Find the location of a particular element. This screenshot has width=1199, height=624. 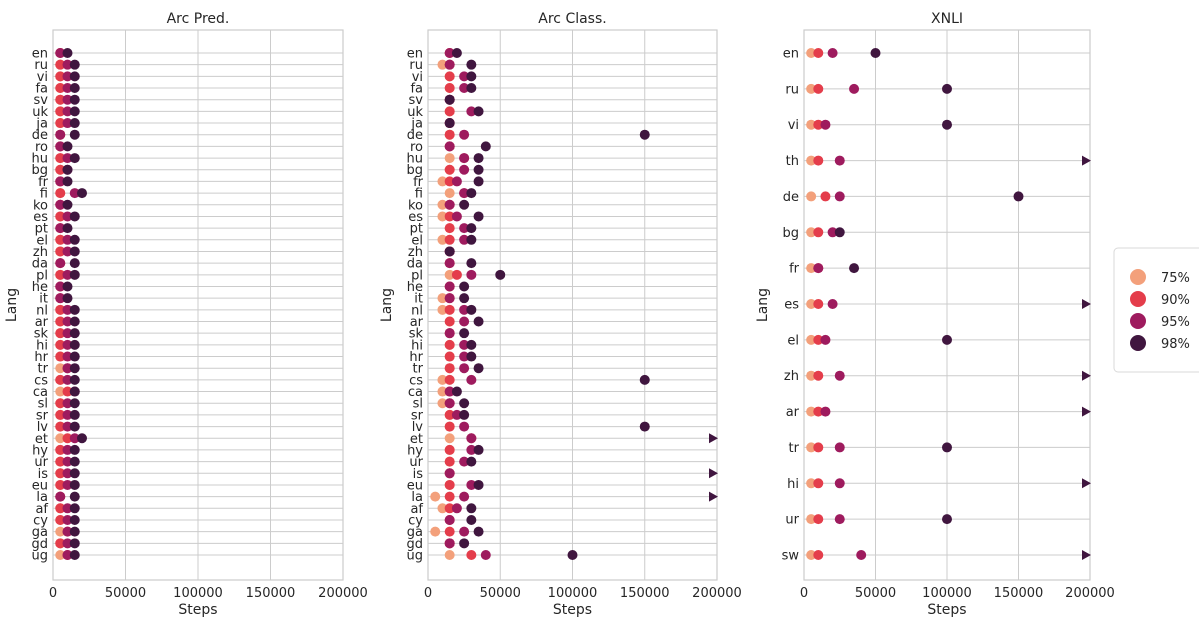

y-tick-label-ro: ro is located at coordinates (41, 147).